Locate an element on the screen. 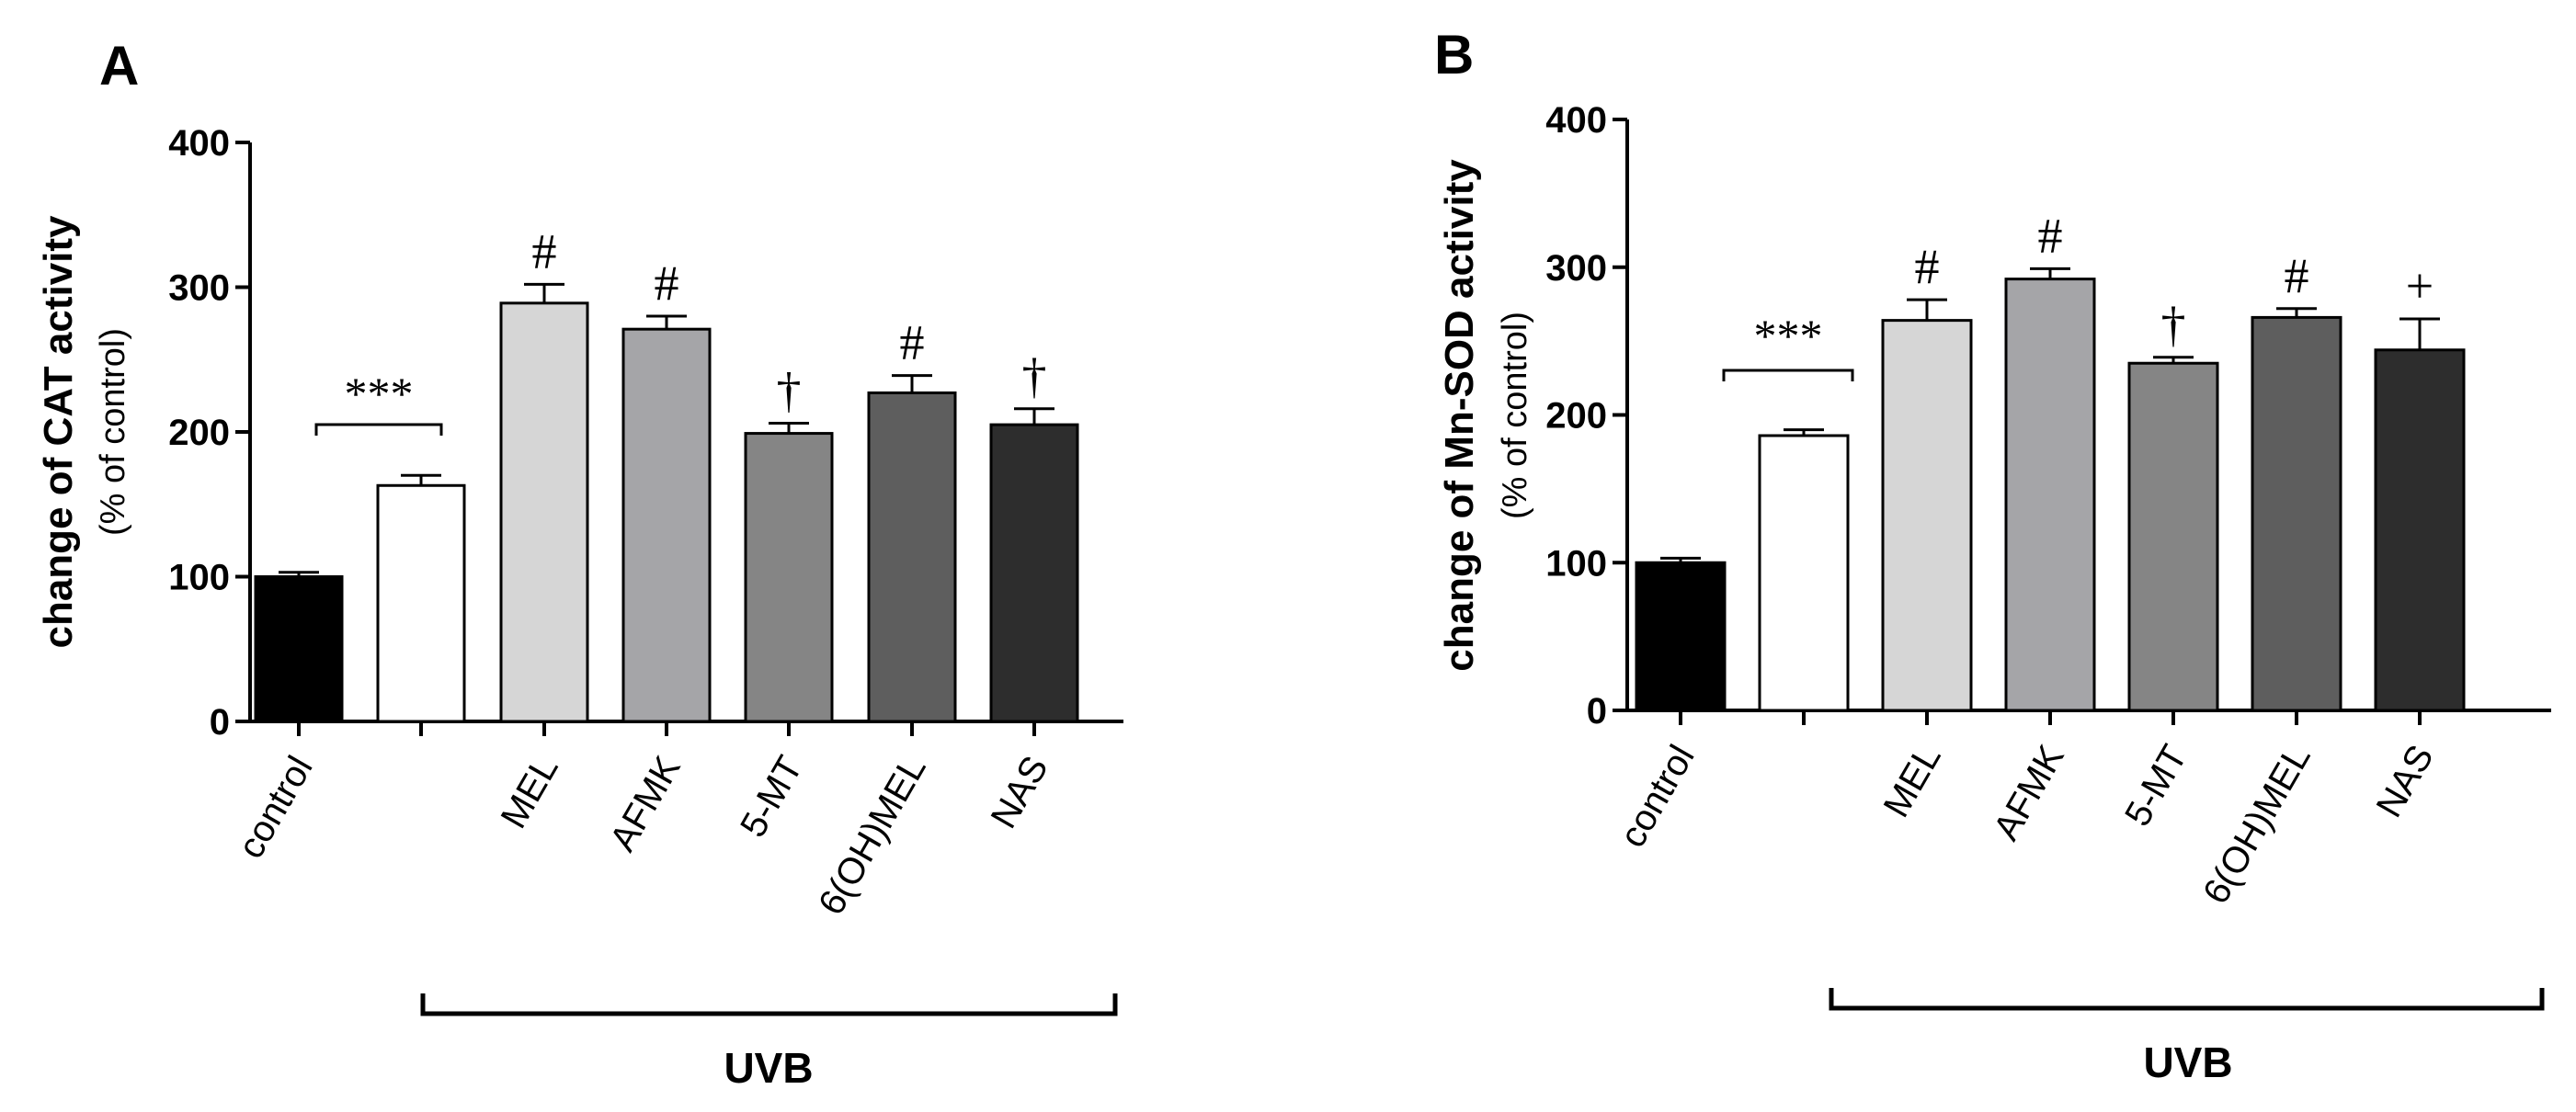 This screenshot has height=1112, width=2576. y-axis-label: change of CAT activity is located at coordinates (58, 432).